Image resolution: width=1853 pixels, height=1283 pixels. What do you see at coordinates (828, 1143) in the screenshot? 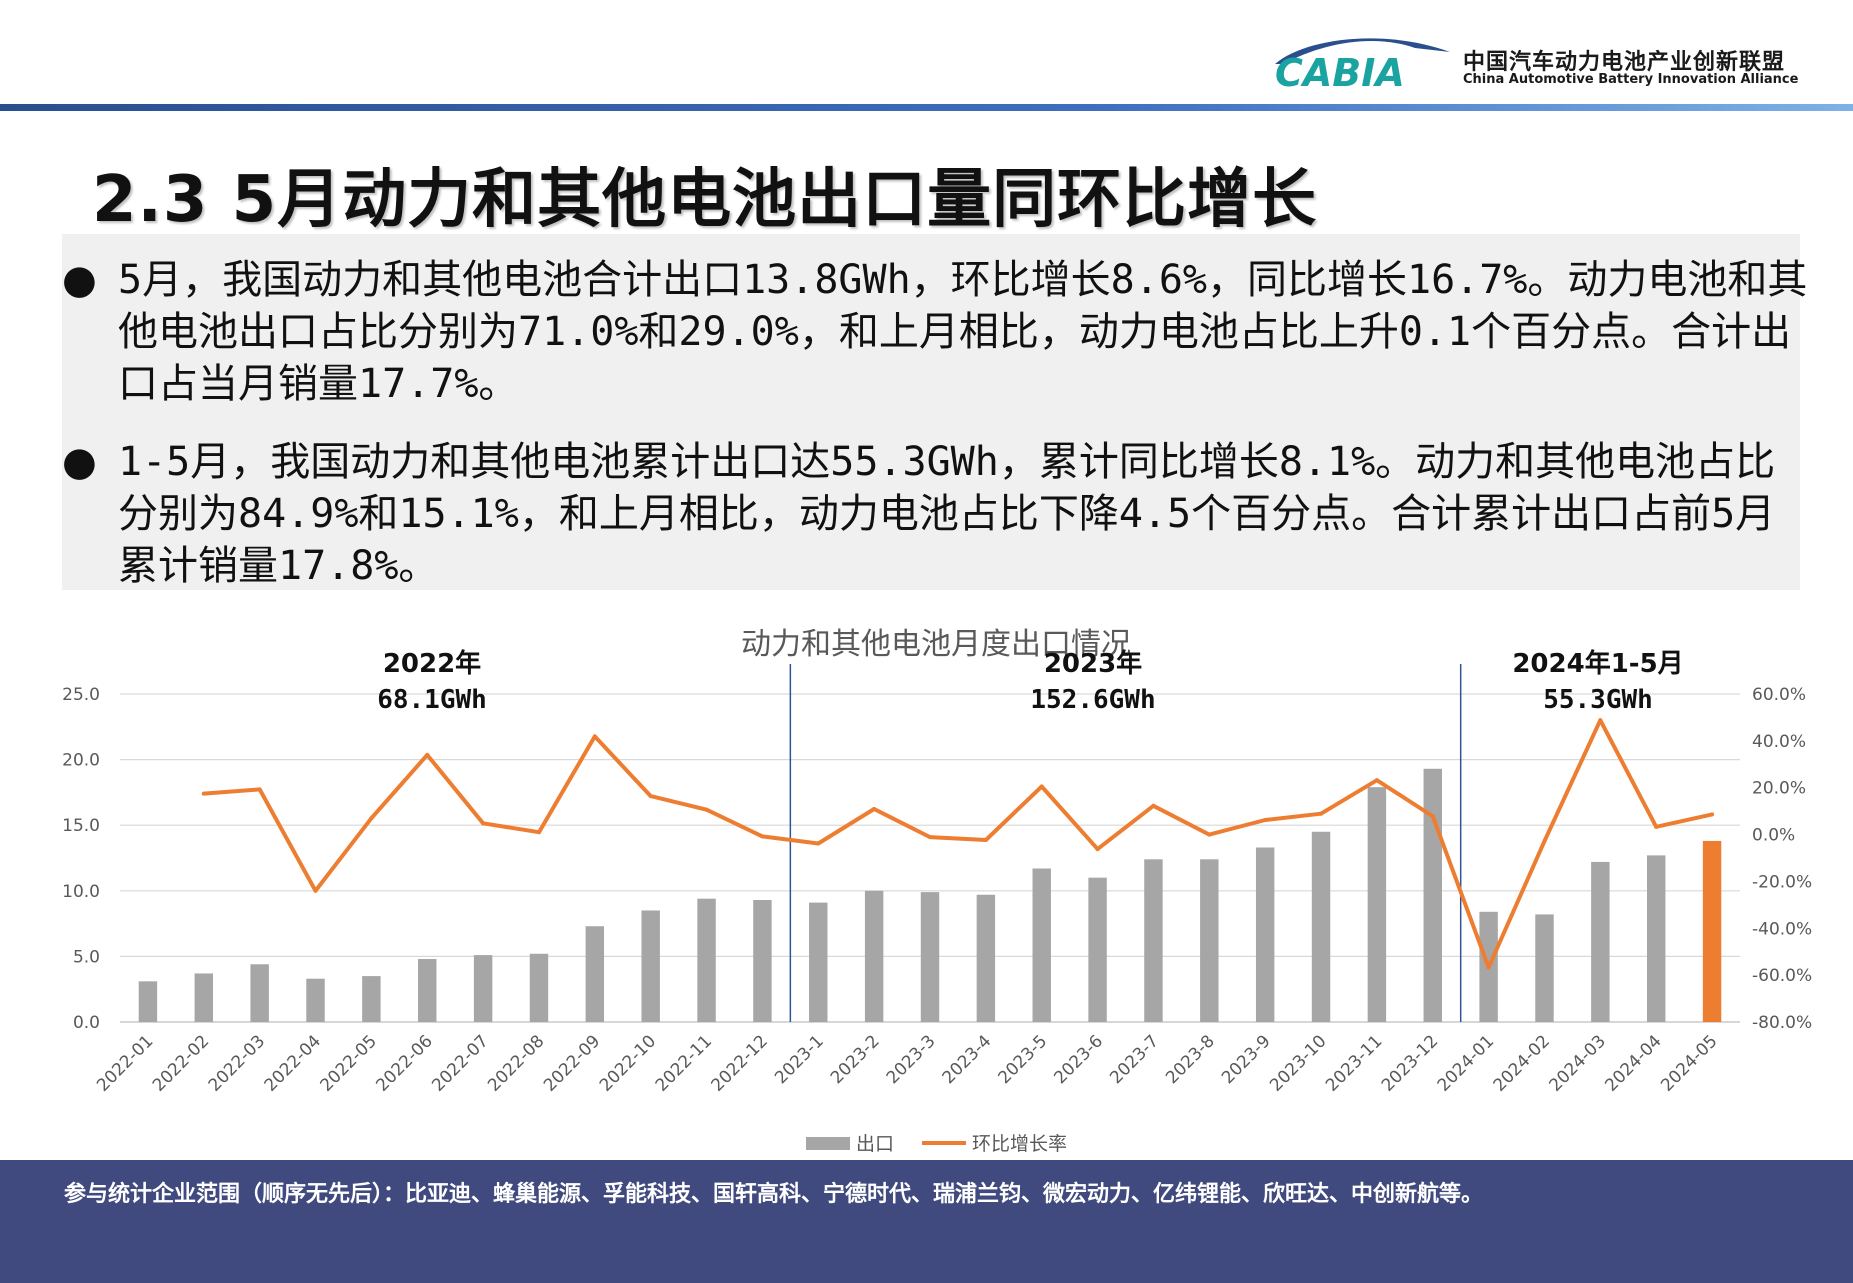
I see `legend-bar-swatch` at bounding box center [828, 1143].